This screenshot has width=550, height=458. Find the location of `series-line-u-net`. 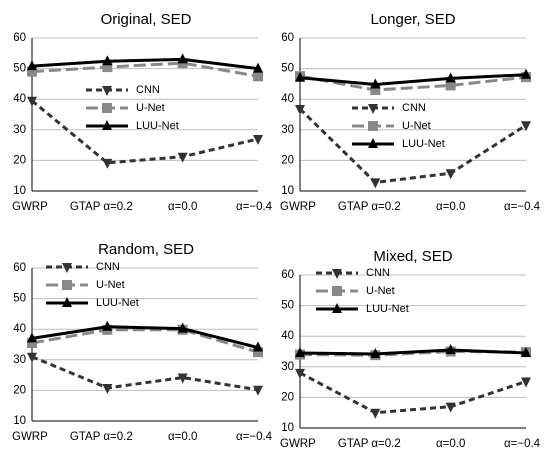

series-line-u-net is located at coordinates (145, 69).